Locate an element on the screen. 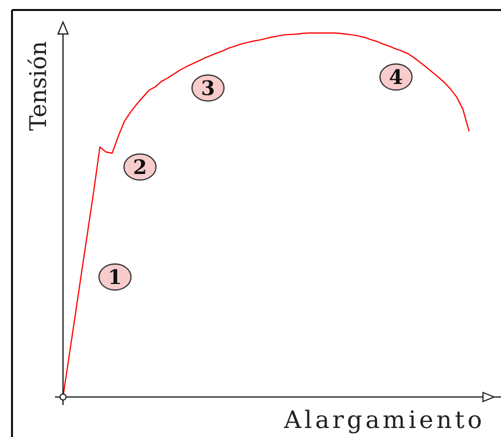 The width and height of the screenshot is (501, 437). annotation: 2 is located at coordinates (140, 167).